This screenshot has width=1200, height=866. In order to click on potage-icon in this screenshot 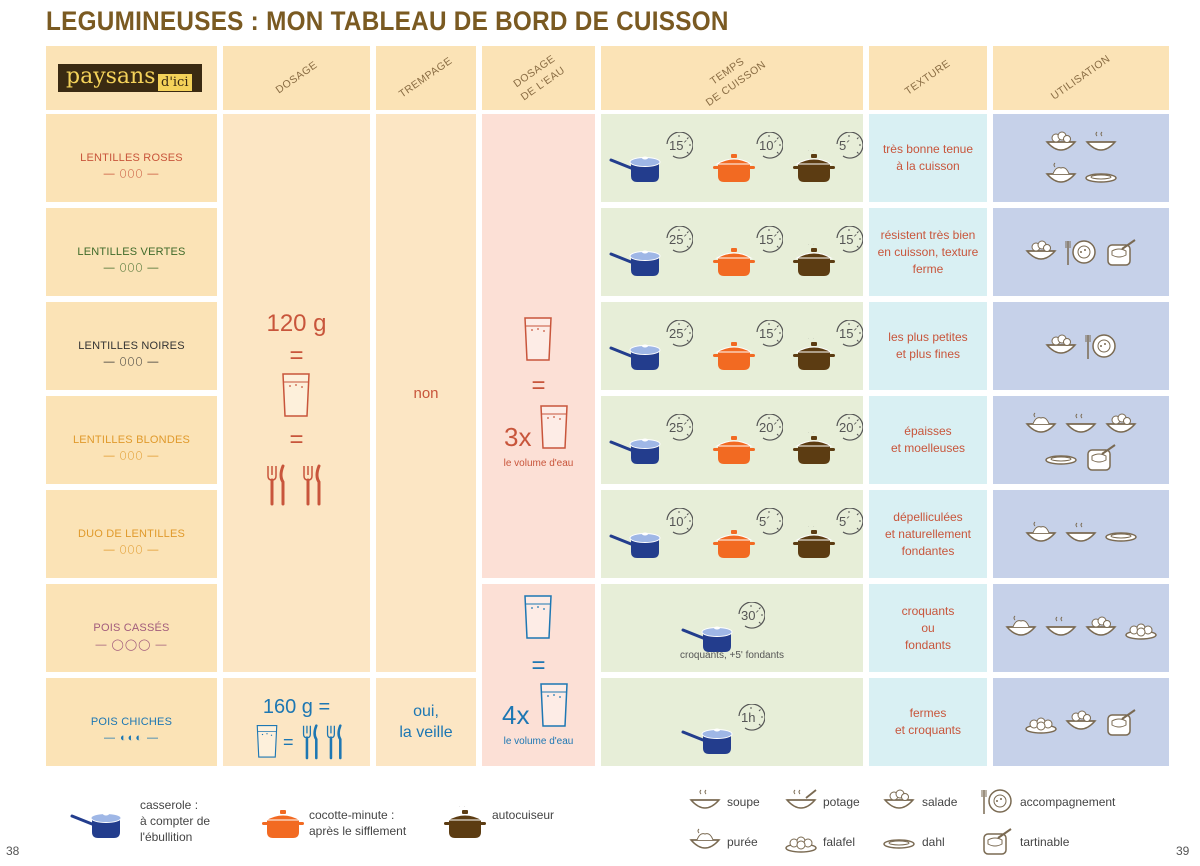, I will do `click(801, 799)`.